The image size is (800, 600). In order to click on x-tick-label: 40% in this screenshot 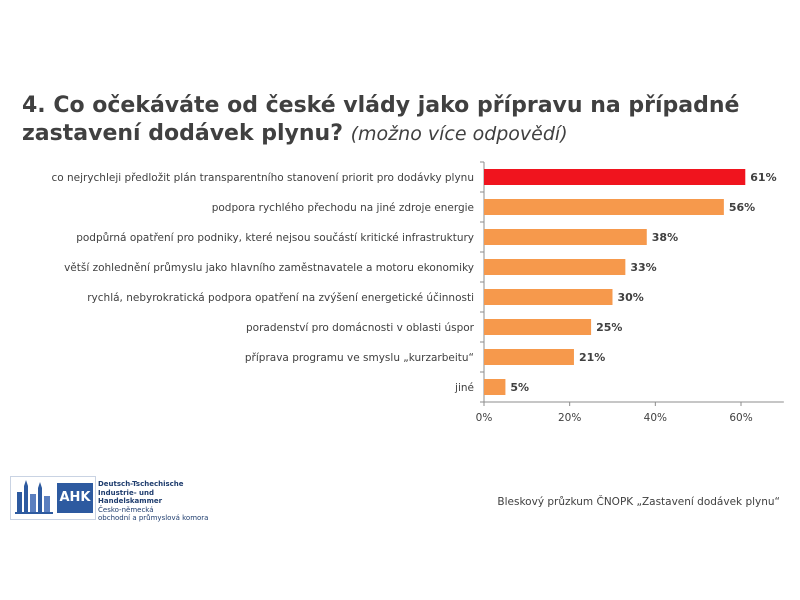, I will do `click(655, 418)`.